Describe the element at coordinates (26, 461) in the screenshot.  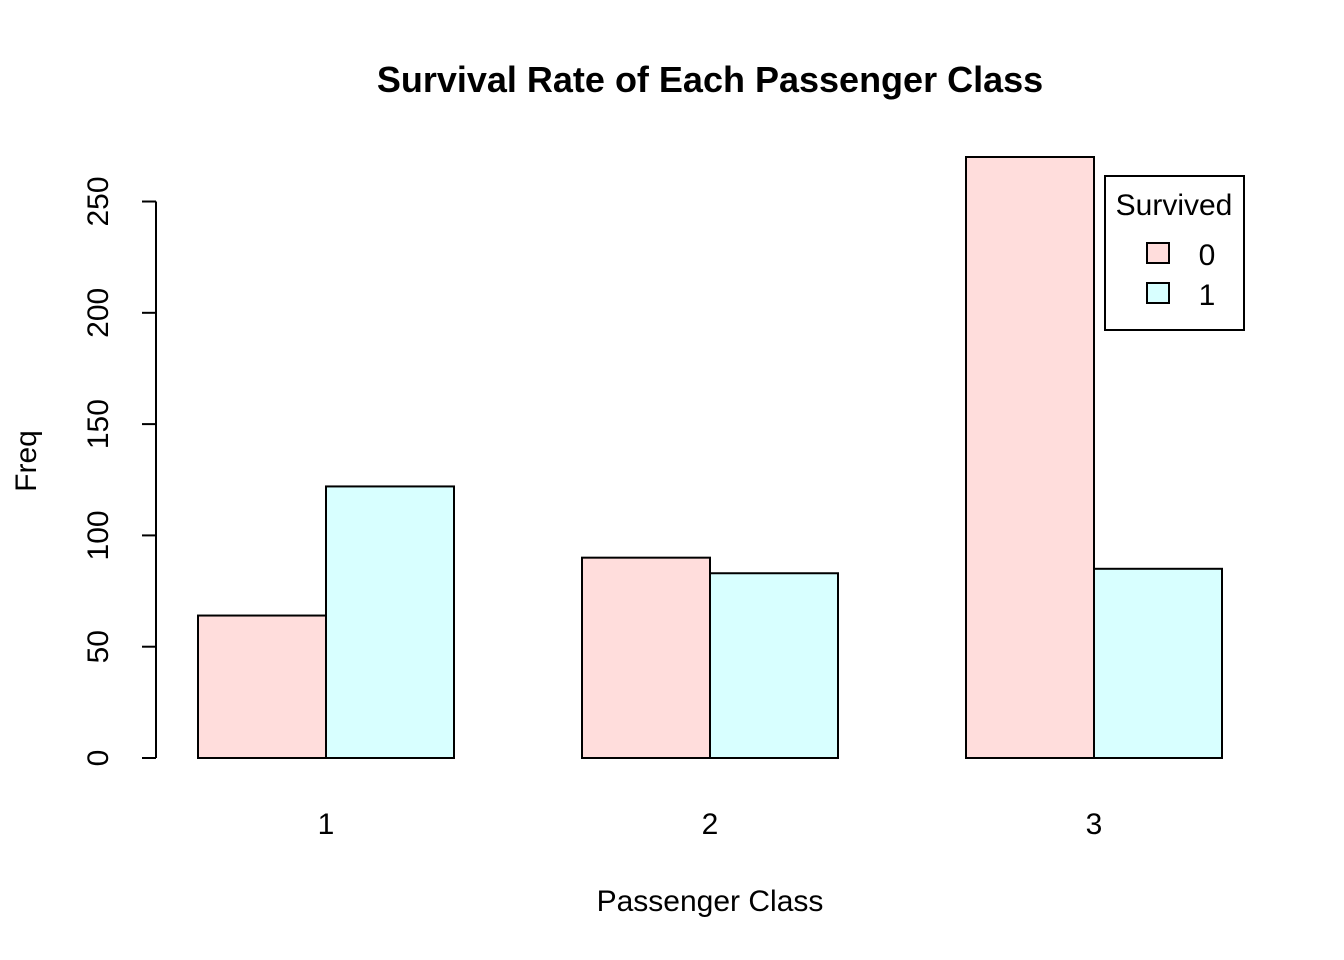
I see `y-axis-label: Freq` at that location.